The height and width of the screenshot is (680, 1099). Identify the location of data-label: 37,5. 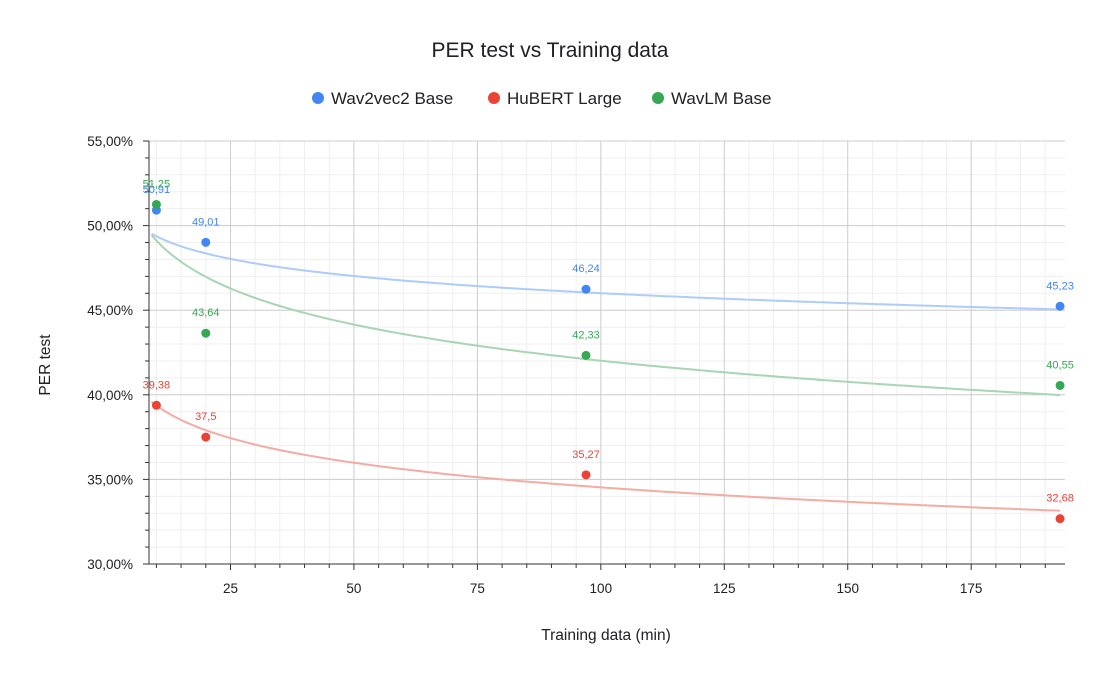
(205, 417).